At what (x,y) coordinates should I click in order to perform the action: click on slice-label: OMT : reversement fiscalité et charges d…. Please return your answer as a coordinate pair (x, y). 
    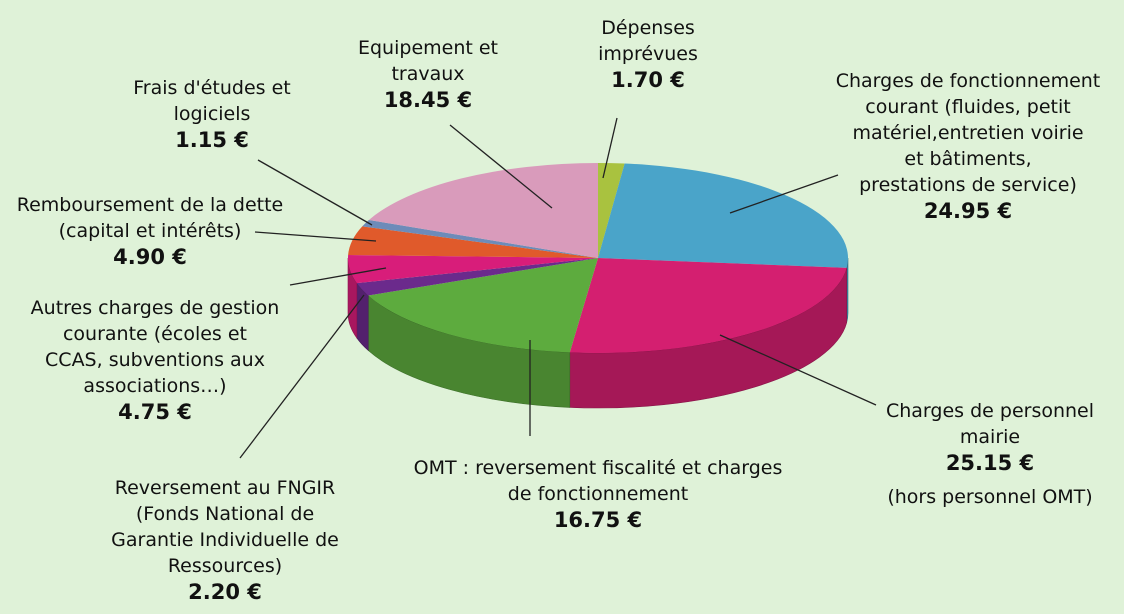
    Looking at the image, I should click on (598, 494).